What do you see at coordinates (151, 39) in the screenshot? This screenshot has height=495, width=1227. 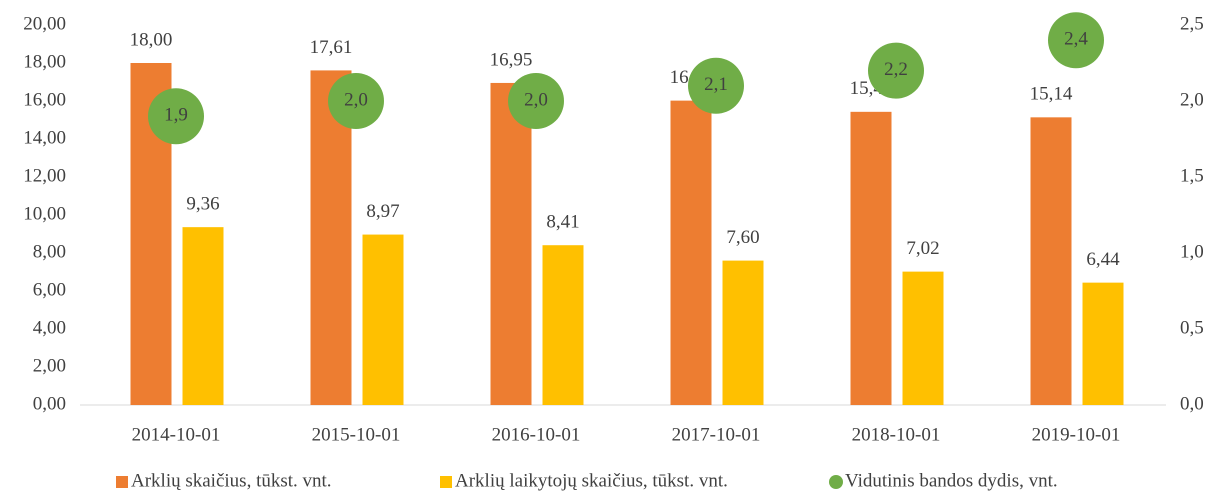 I see `data-label: 18,00` at bounding box center [151, 39].